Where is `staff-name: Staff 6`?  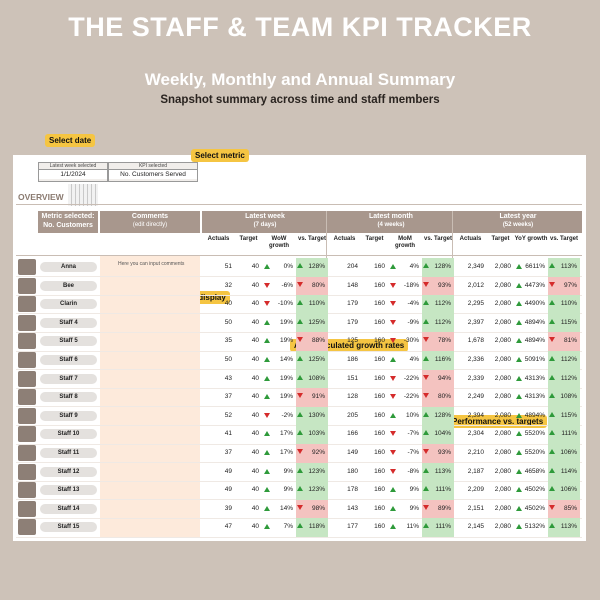
staff-name: Staff 6 is located at coordinates (68, 360).